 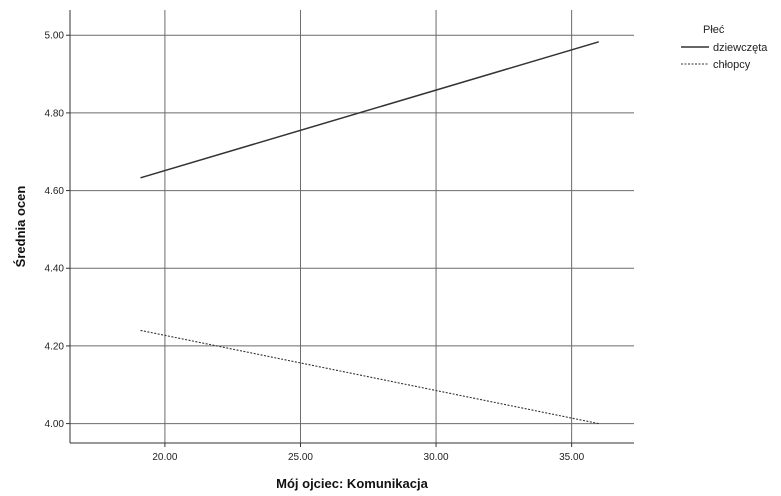 I want to click on y-tick-label: 4.80, so click(x=55, y=113).